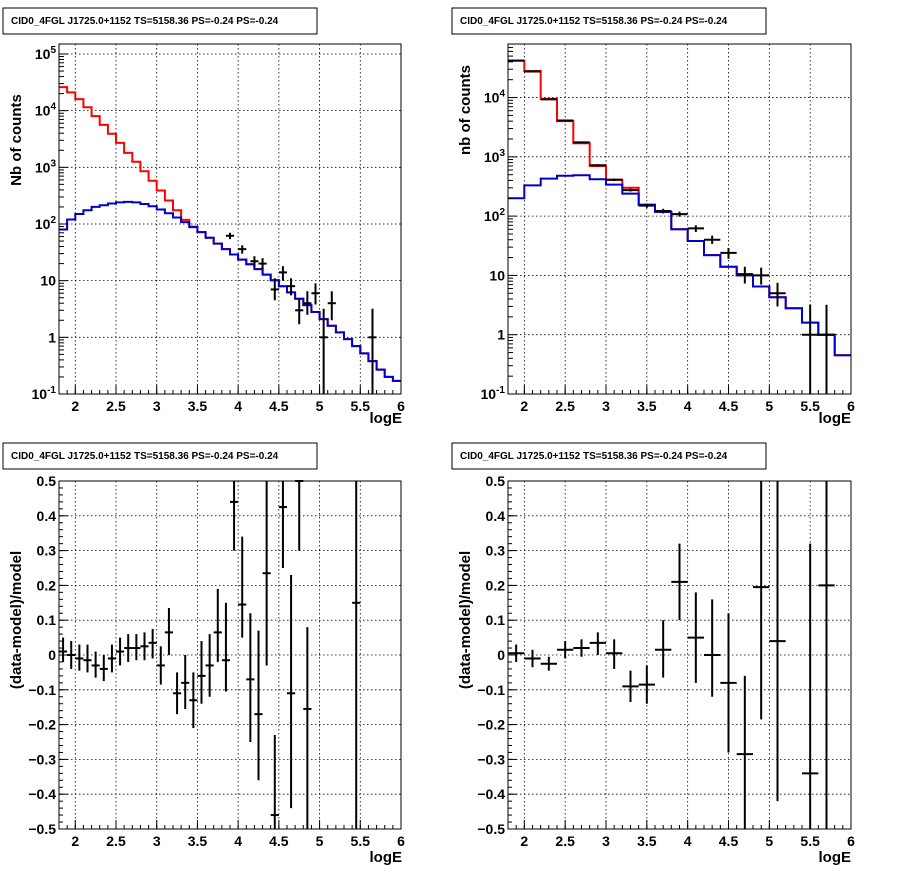 The width and height of the screenshot is (898, 875). I want to click on y-tick-label: 0.1, so click(496, 620).